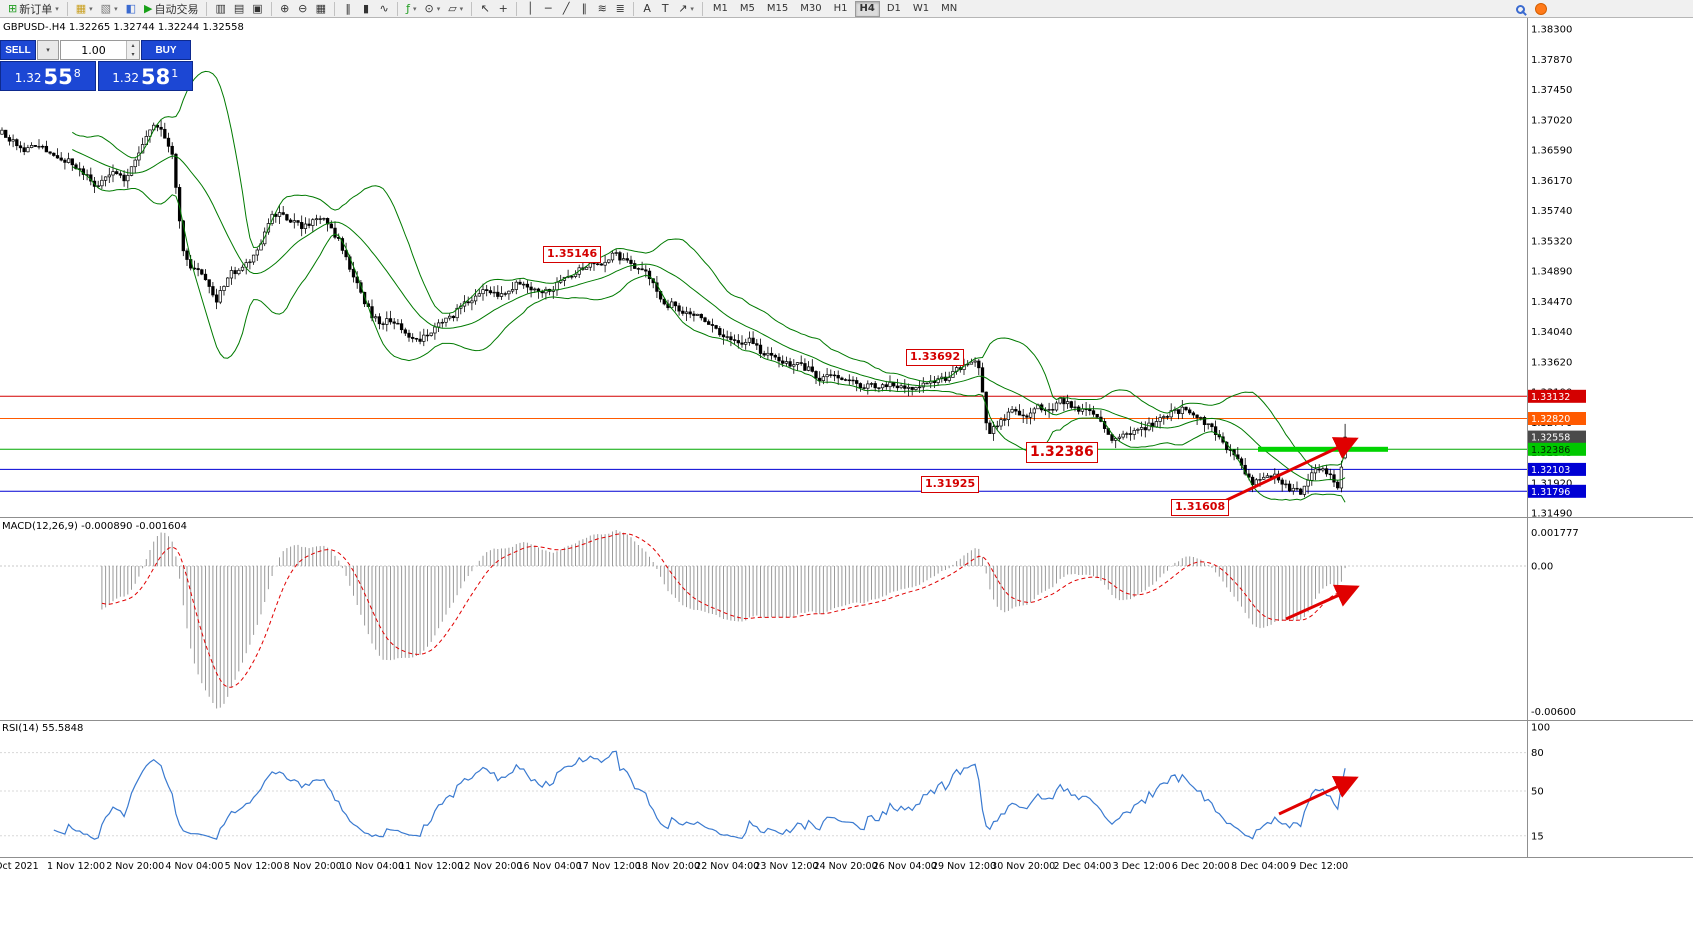 The height and width of the screenshot is (942, 1693). I want to click on channel-icon-glyph: ∥, so click(584, 8).